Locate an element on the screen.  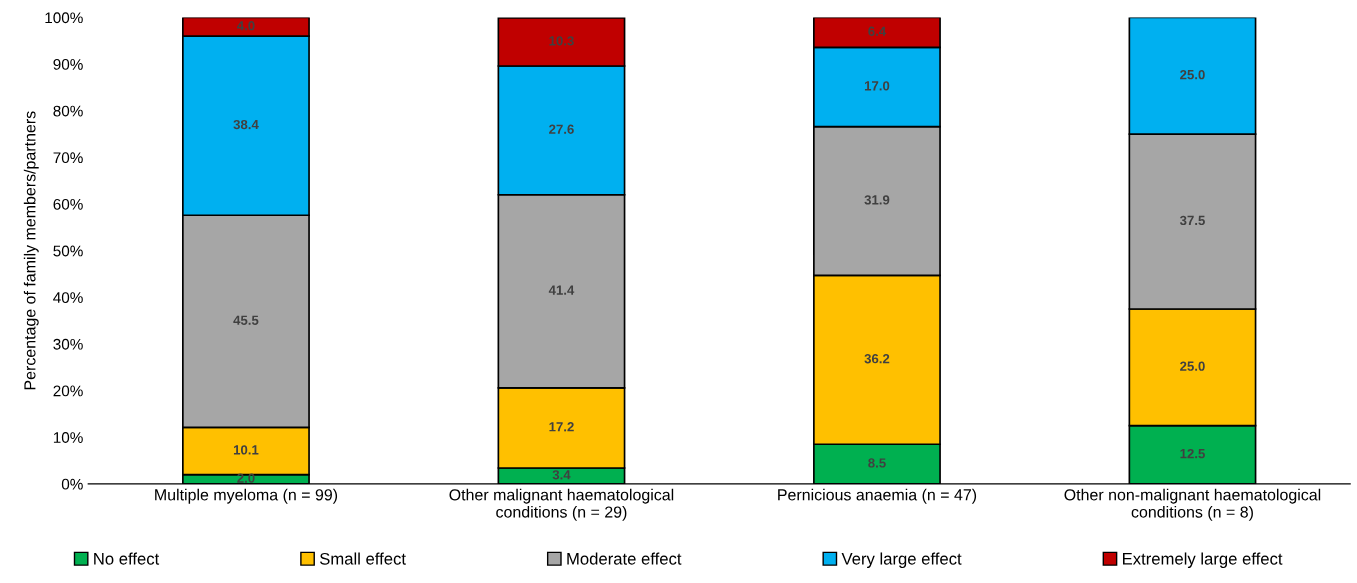
x-tick-label: Pernicious anaemia (n = 47) is located at coordinates (877, 496).